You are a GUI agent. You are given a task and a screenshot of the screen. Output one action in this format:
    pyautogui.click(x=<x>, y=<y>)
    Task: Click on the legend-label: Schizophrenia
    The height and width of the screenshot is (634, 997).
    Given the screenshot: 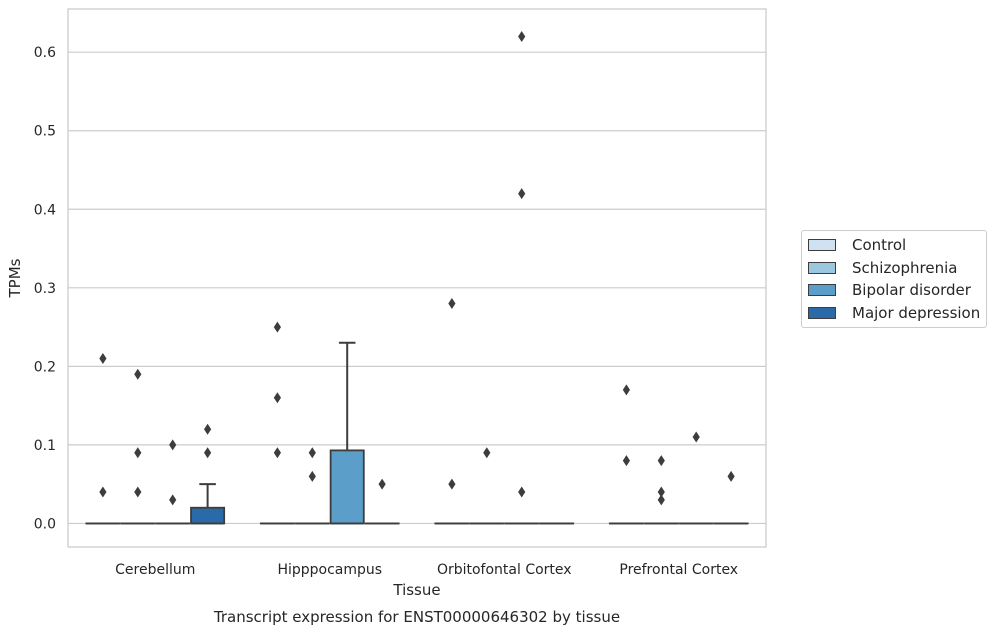 What is the action you would take?
    pyautogui.click(x=905, y=267)
    